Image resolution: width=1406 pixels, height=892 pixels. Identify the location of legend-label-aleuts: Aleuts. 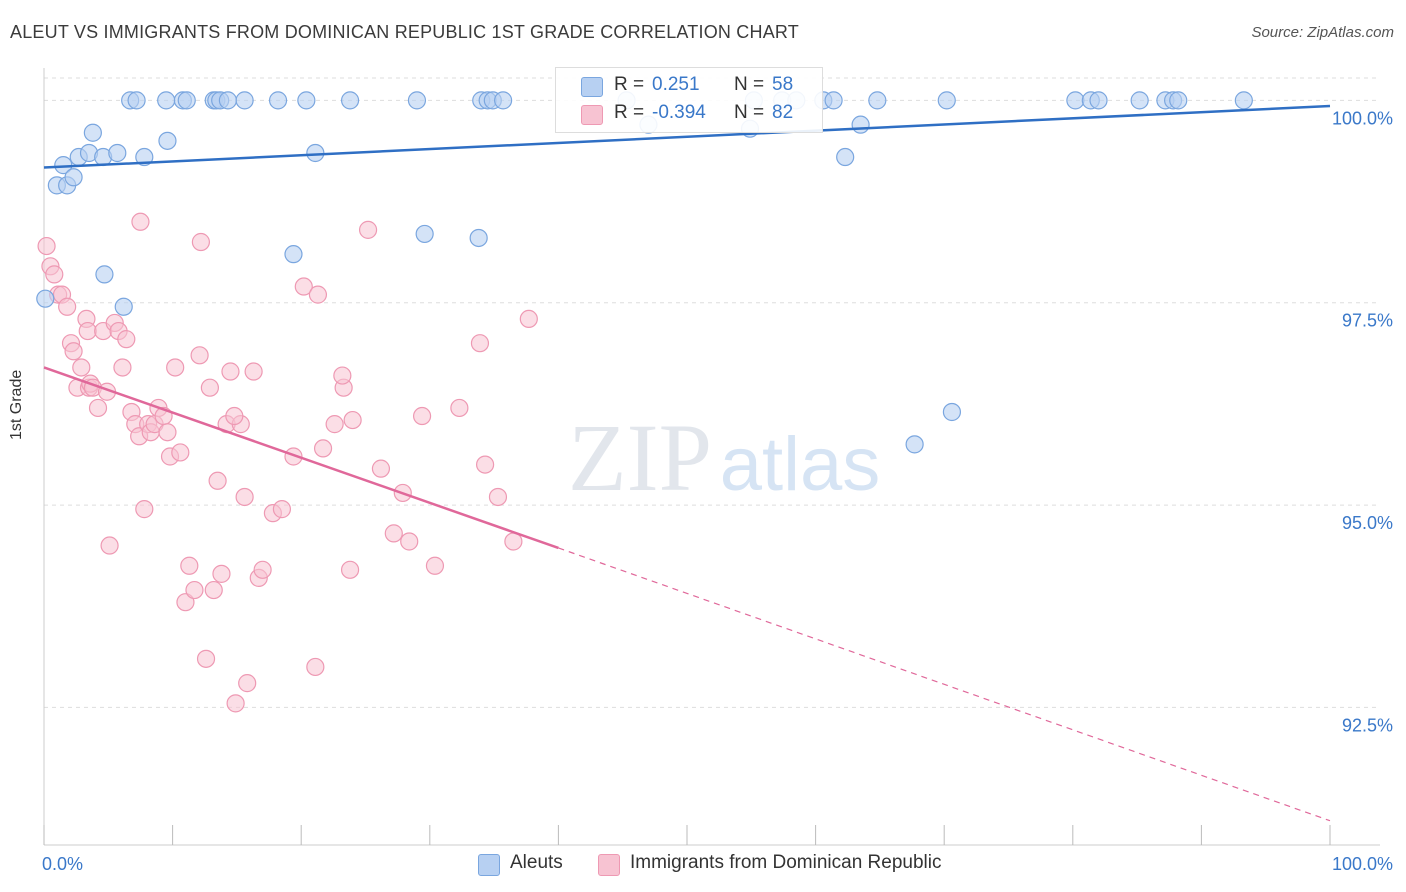
(536, 862).